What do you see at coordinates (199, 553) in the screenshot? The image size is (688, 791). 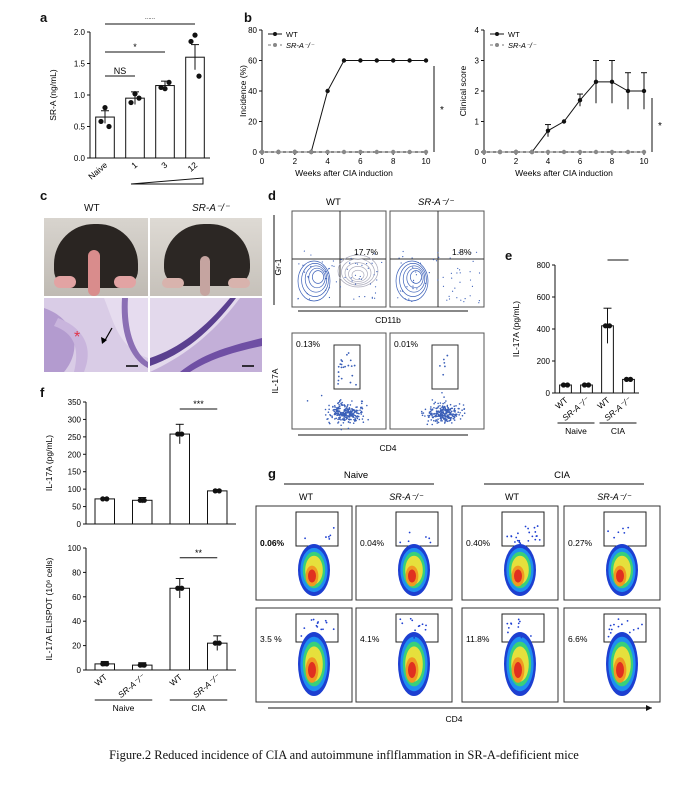 I see `significance-label: **` at bounding box center [199, 553].